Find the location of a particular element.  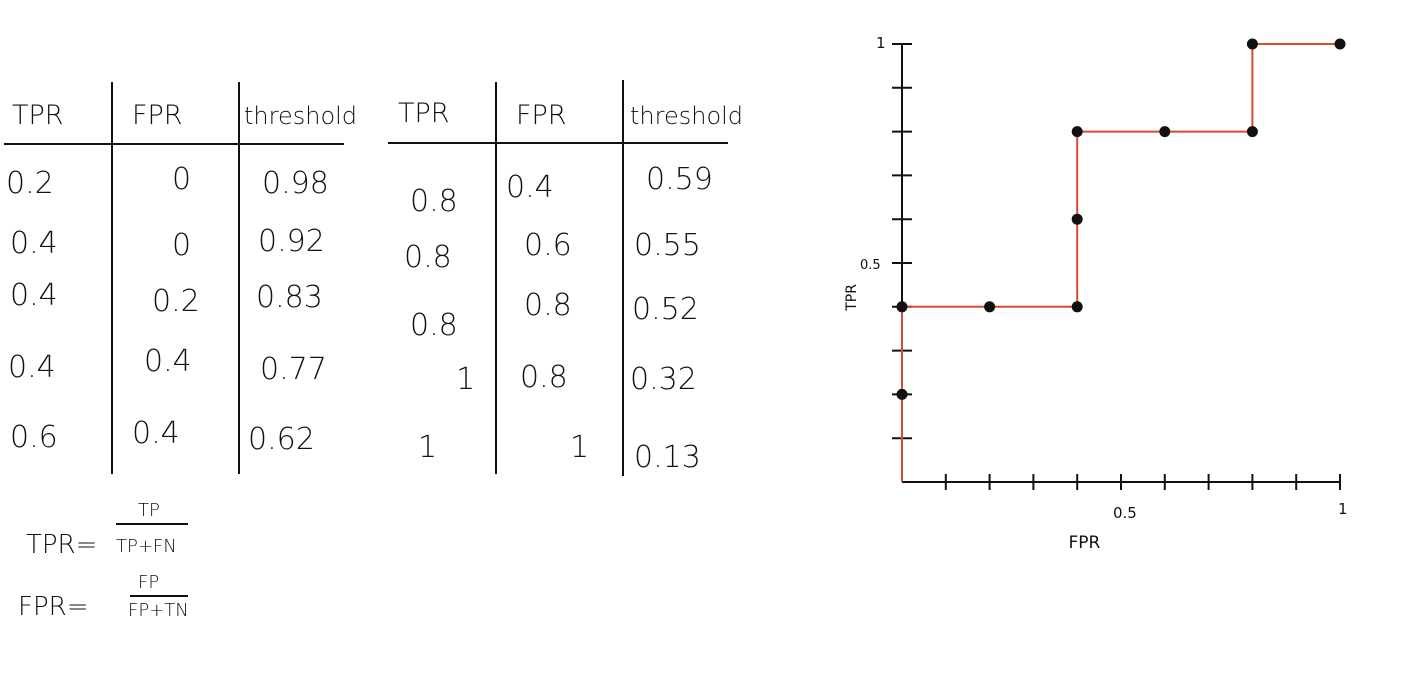

table1-cell: 0.83 is located at coordinates (289, 297).